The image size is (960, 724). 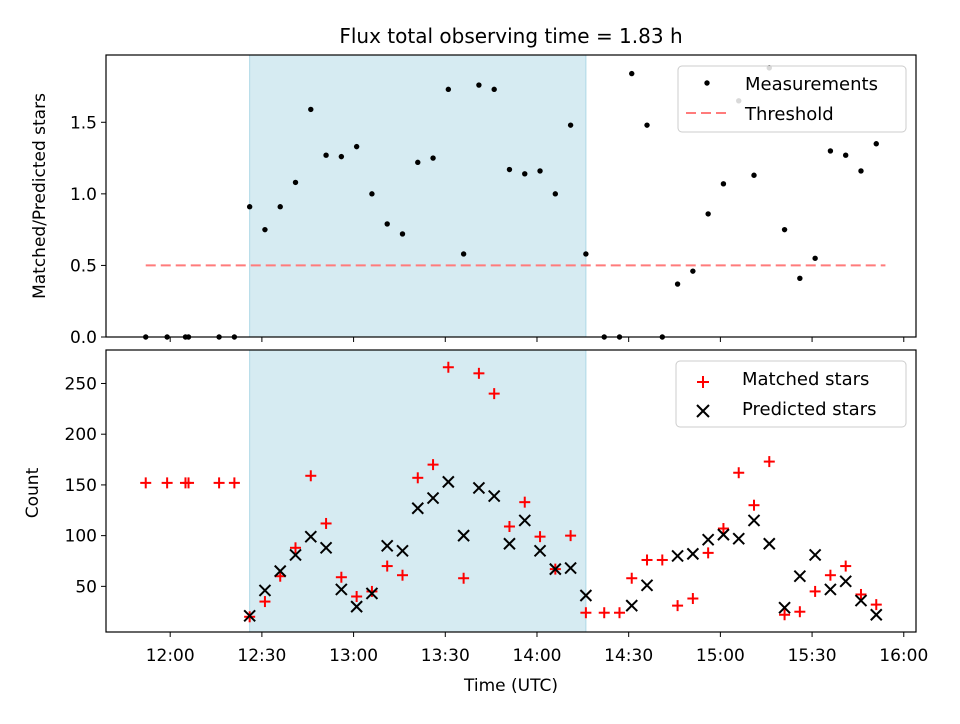 What do you see at coordinates (809, 409) in the screenshot?
I see `legend-predicted-label: Predicted stars` at bounding box center [809, 409].